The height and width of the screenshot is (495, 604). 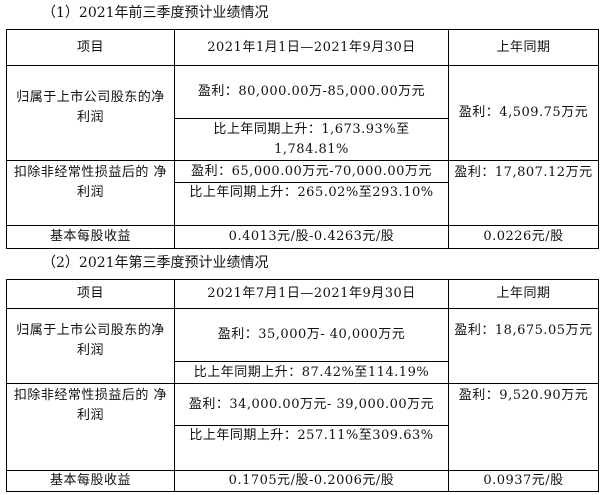 What do you see at coordinates (155, 263) in the screenshot?
I see `section2-title: （2）2021年第三季度预计业绩情况` at bounding box center [155, 263].